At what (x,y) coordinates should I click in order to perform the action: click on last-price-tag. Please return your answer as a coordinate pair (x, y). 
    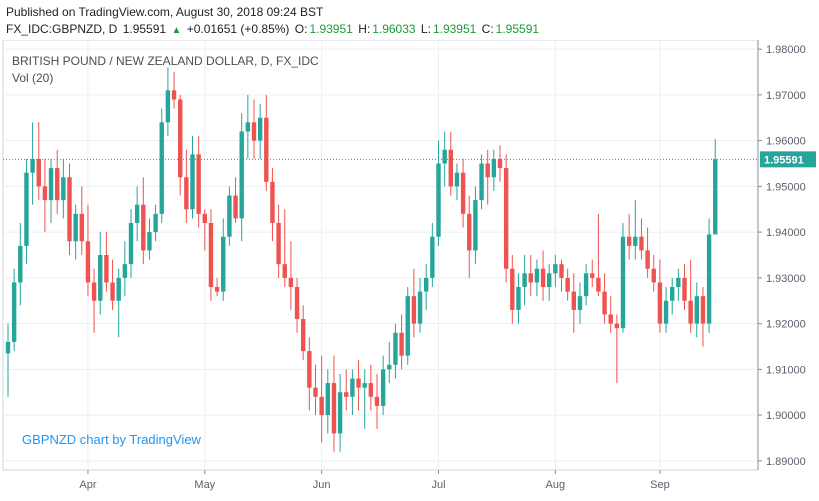
    Looking at the image, I should click on (788, 159).